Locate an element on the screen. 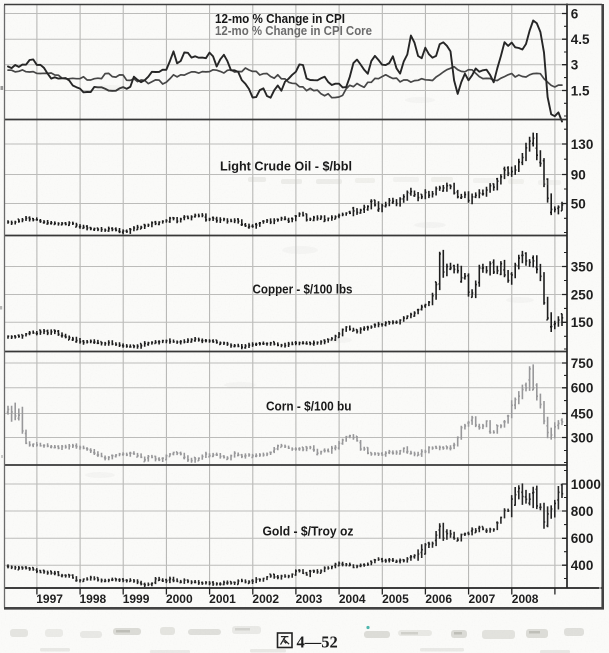 This screenshot has height=653, width=609. svg-text: 450 is located at coordinates (582, 413).